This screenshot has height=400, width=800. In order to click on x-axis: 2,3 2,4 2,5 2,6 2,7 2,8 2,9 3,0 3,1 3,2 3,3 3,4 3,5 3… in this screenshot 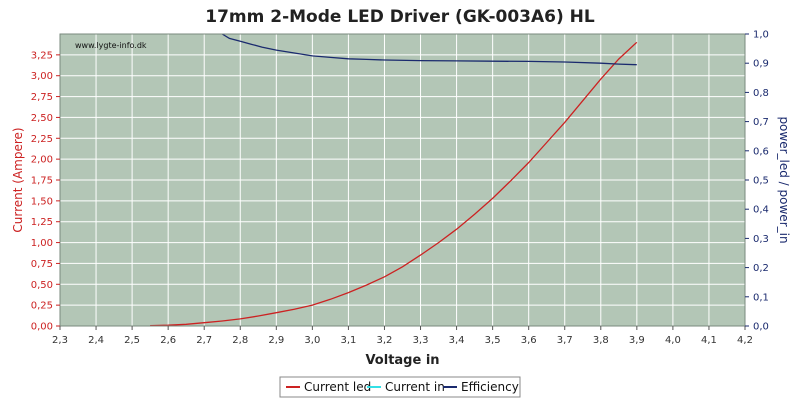, I will do `click(402, 336)`.